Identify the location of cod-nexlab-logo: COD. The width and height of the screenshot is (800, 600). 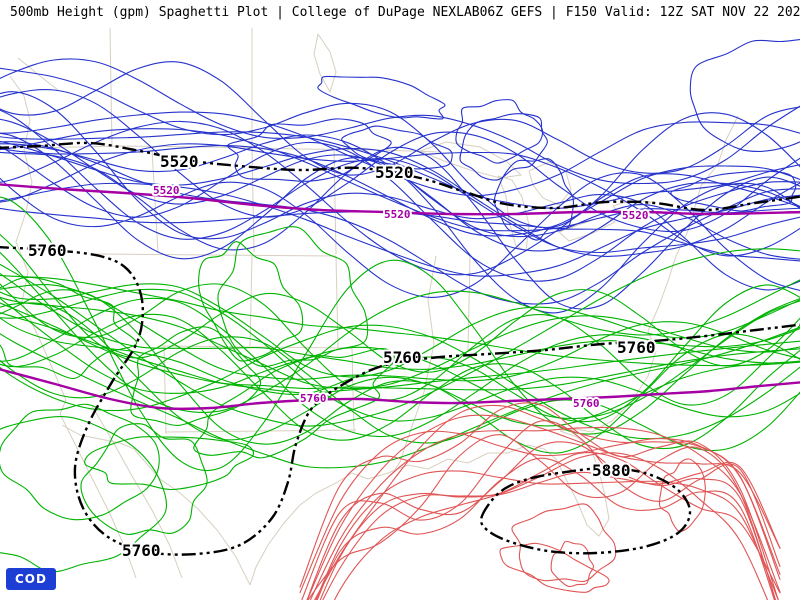
(31, 579).